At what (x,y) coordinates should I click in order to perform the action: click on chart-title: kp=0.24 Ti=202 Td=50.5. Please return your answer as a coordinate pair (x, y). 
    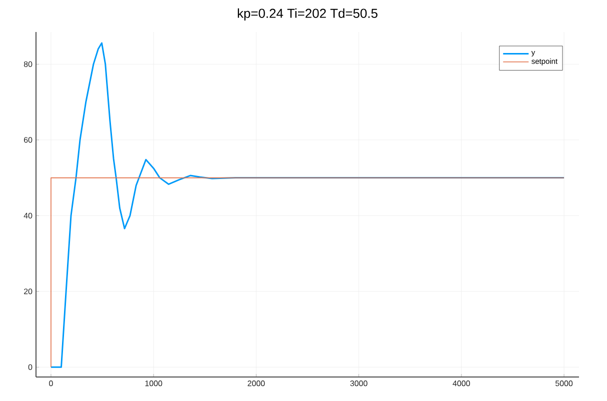
    Looking at the image, I should click on (308, 14).